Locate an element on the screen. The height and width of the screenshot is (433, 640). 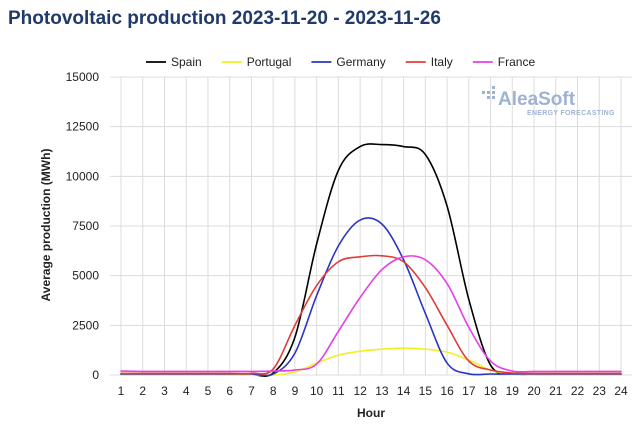
y-axis-title: Average production (MWh) is located at coordinates (46, 225).